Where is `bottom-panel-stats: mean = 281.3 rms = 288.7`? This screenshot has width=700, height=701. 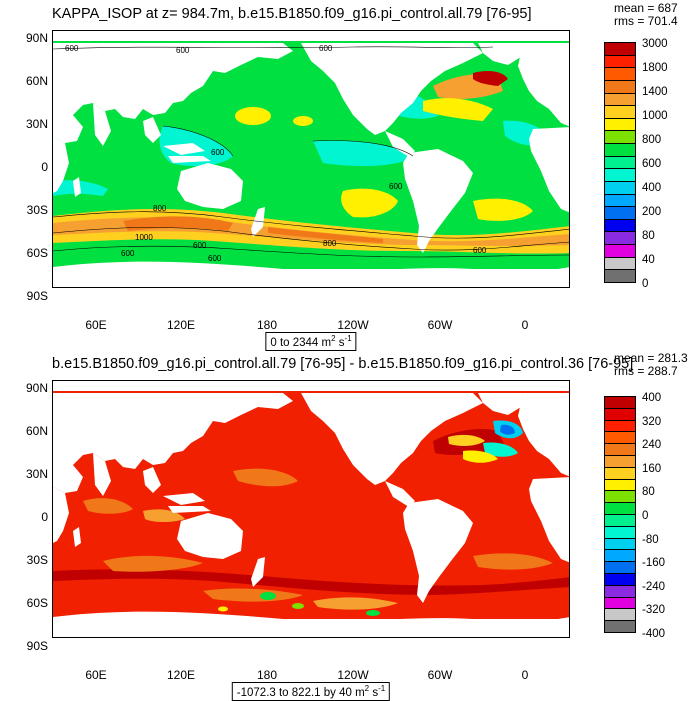 bottom-panel-stats: mean = 281.3 rms = 288.7 is located at coordinates (651, 365).